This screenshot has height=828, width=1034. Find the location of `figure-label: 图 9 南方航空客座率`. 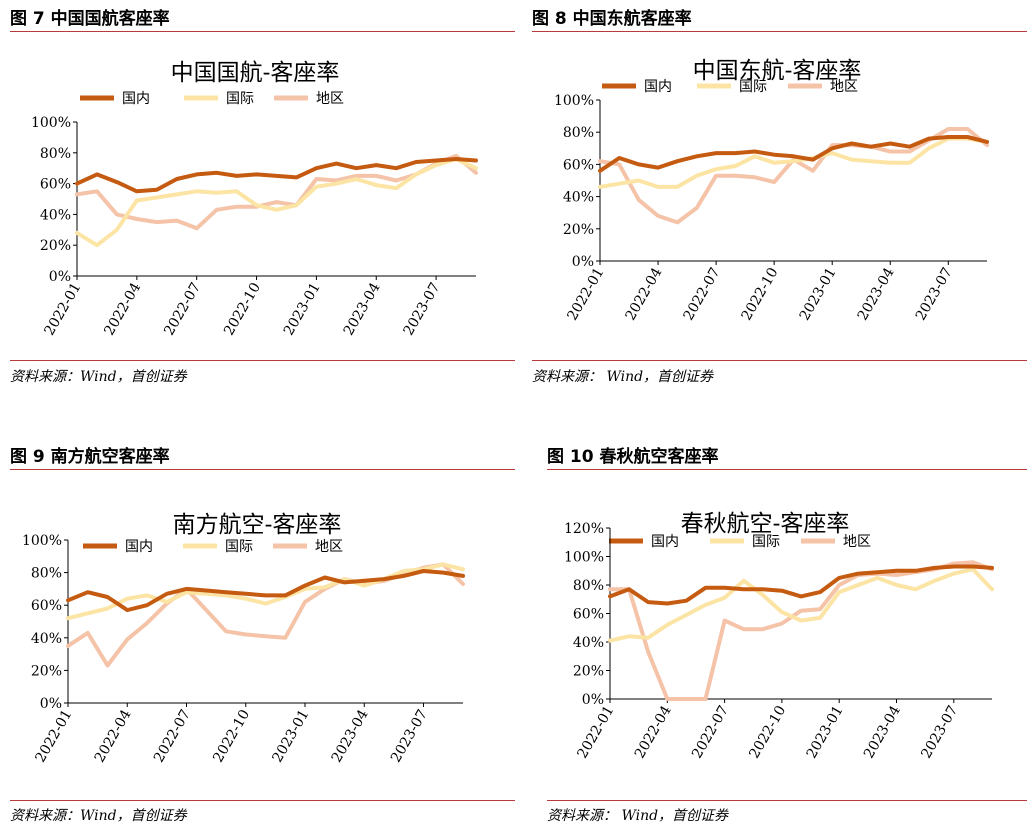

figure-label: 图 9 南方航空客座率 is located at coordinates (90, 457).